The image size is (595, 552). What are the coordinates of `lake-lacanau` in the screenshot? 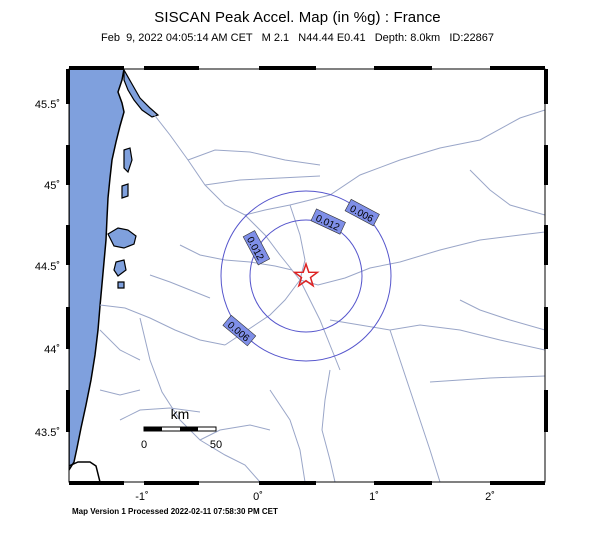 It's located at (125, 191).